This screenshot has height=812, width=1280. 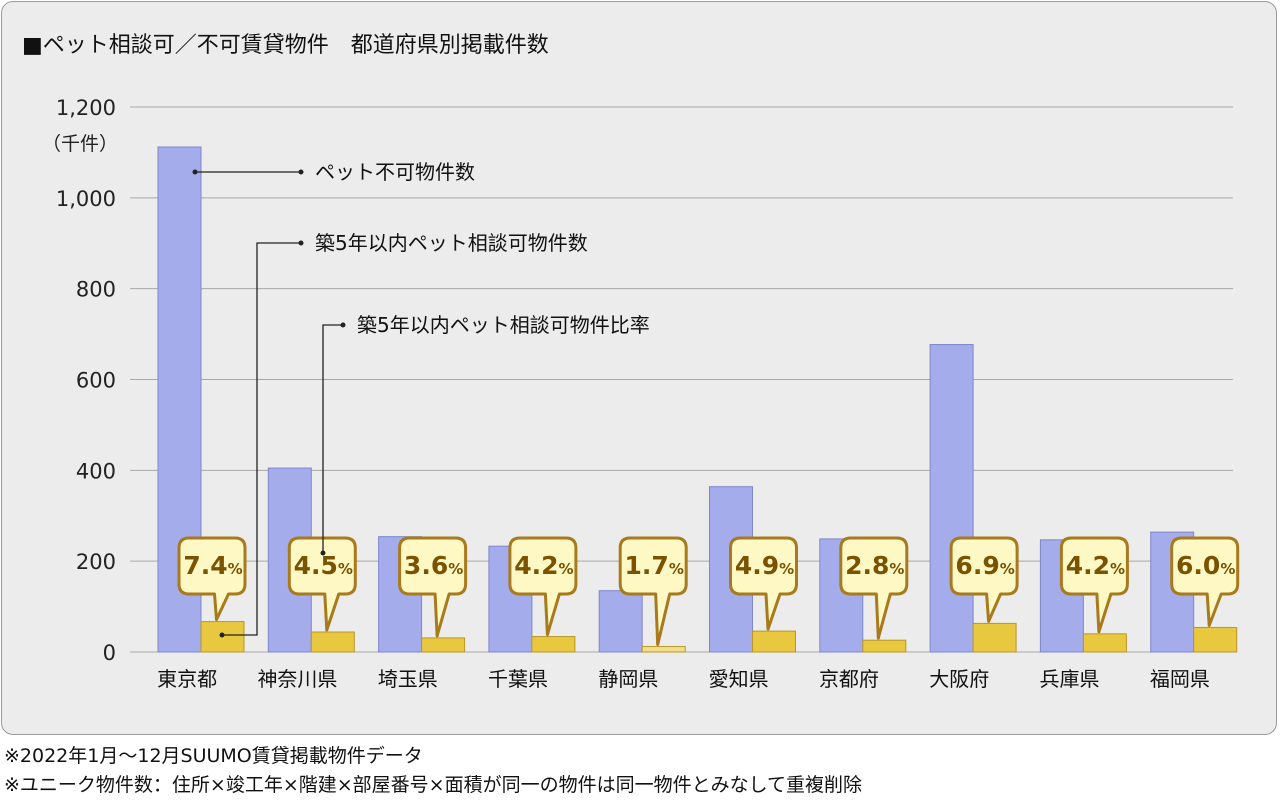 I want to click on series-label-ratio: 築5年以内ペット相談可物件比率, so click(x=503, y=325).